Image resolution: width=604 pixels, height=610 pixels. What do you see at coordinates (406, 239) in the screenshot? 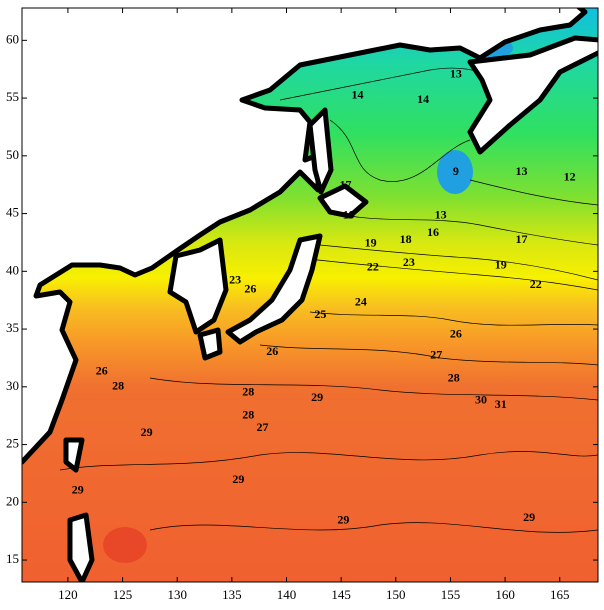
I see `contour-label: 18` at bounding box center [406, 239].